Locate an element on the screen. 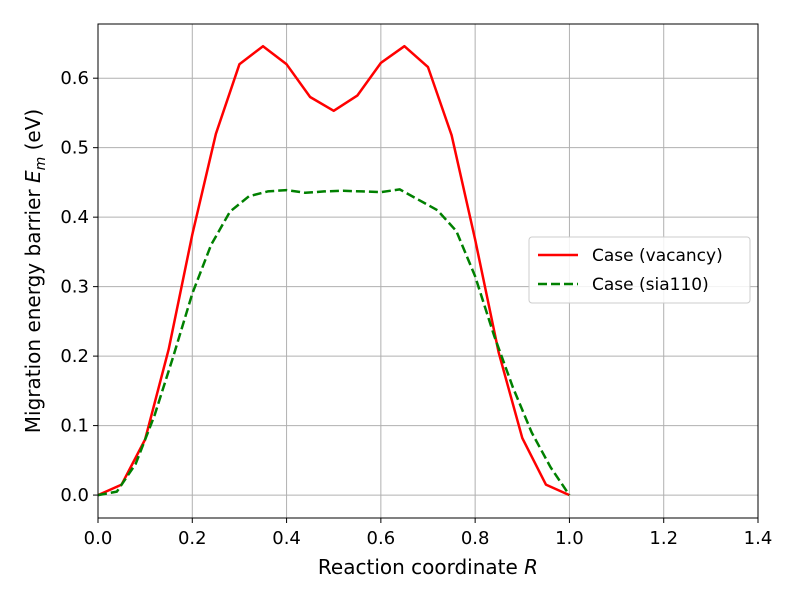  y-axis-label: Migration energy barrier Em (eV) is located at coordinates (35, 271).